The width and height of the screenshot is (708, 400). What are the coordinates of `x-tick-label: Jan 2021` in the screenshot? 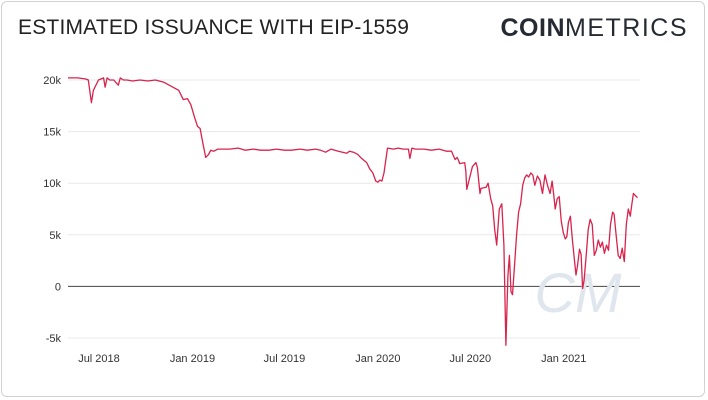 It's located at (563, 359).